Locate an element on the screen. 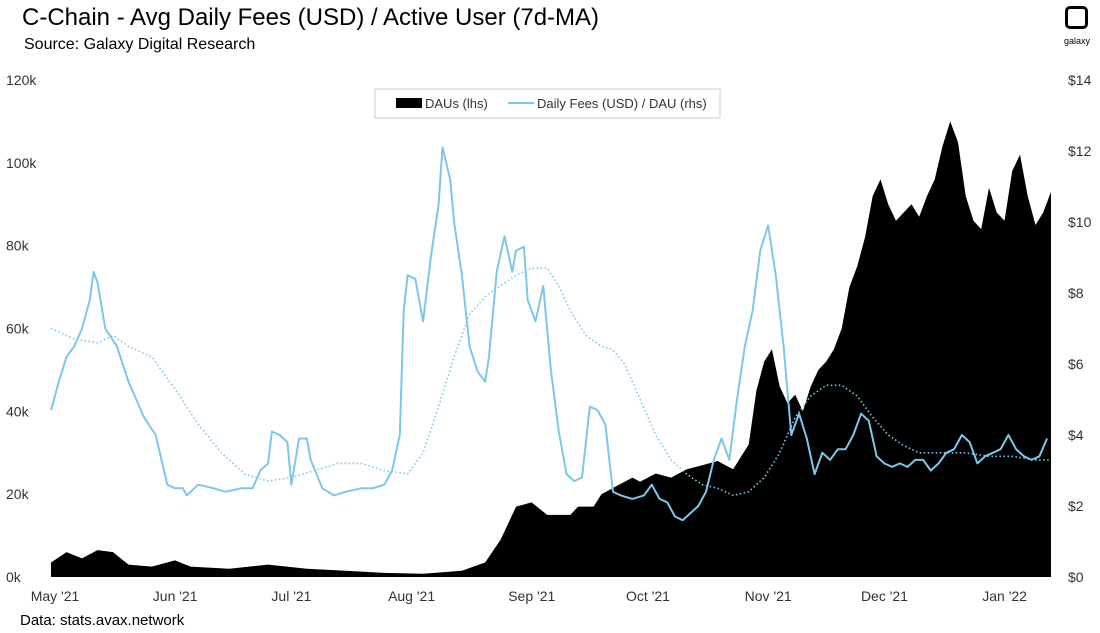 This screenshot has height=633, width=1100. legend-fees-label: Daily Fees (USD) / DAU (rhs) is located at coordinates (622, 103).